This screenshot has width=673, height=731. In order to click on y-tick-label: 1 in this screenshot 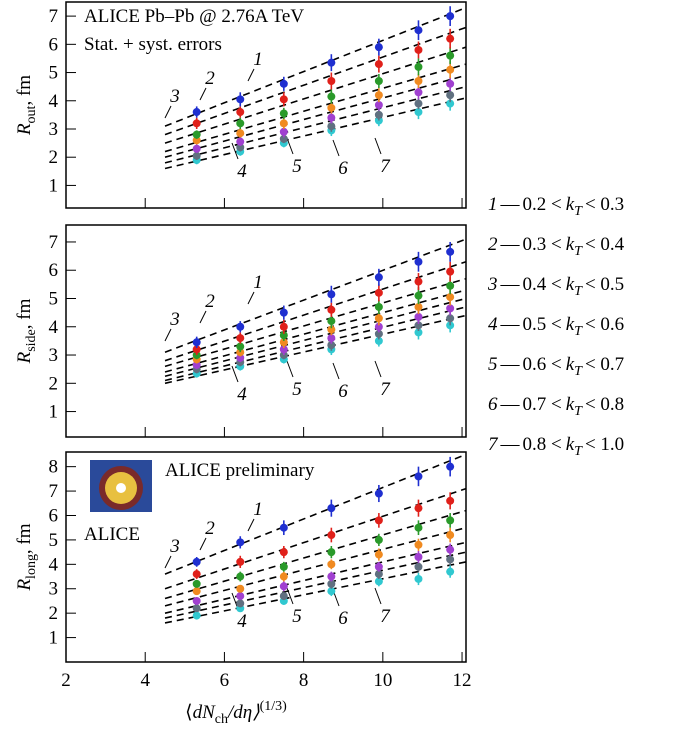, I will do `click(54, 638)`.